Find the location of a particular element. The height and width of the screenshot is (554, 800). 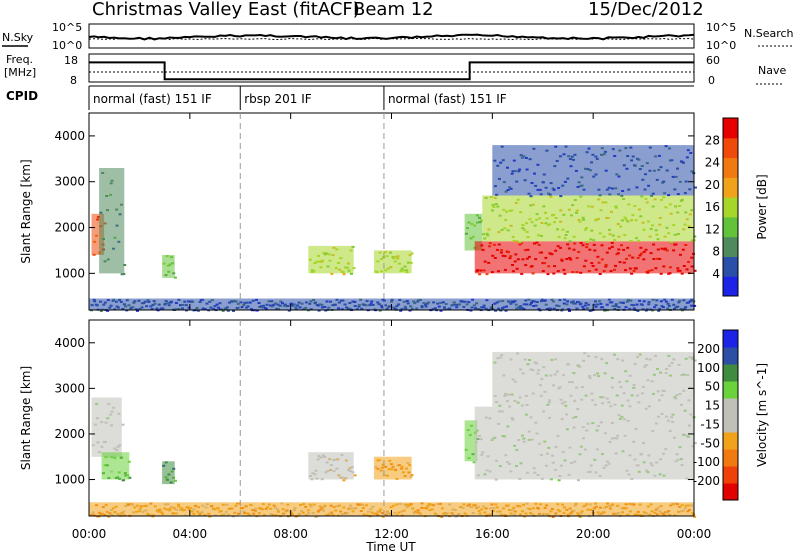

power-ytick-label: 4000 is located at coordinates (69, 136).